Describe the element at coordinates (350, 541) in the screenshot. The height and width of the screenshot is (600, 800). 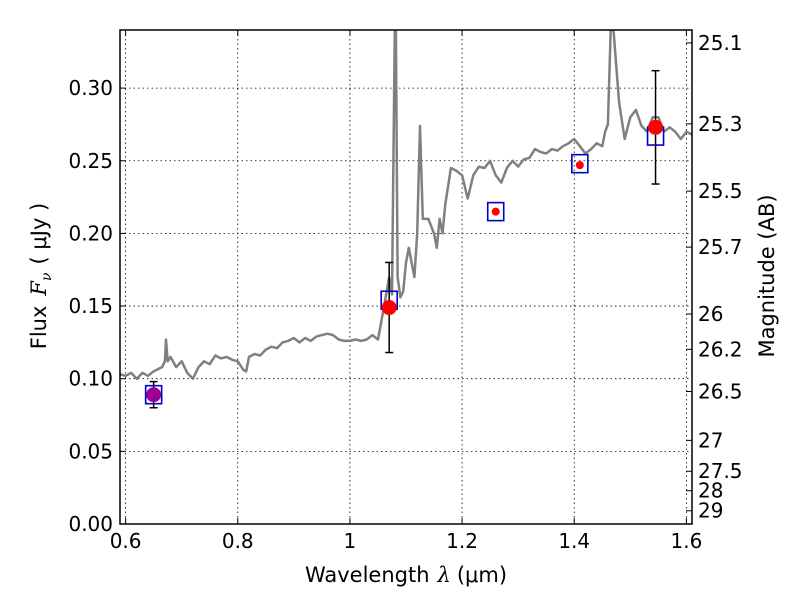
I see `x-tick-label: 1` at that location.